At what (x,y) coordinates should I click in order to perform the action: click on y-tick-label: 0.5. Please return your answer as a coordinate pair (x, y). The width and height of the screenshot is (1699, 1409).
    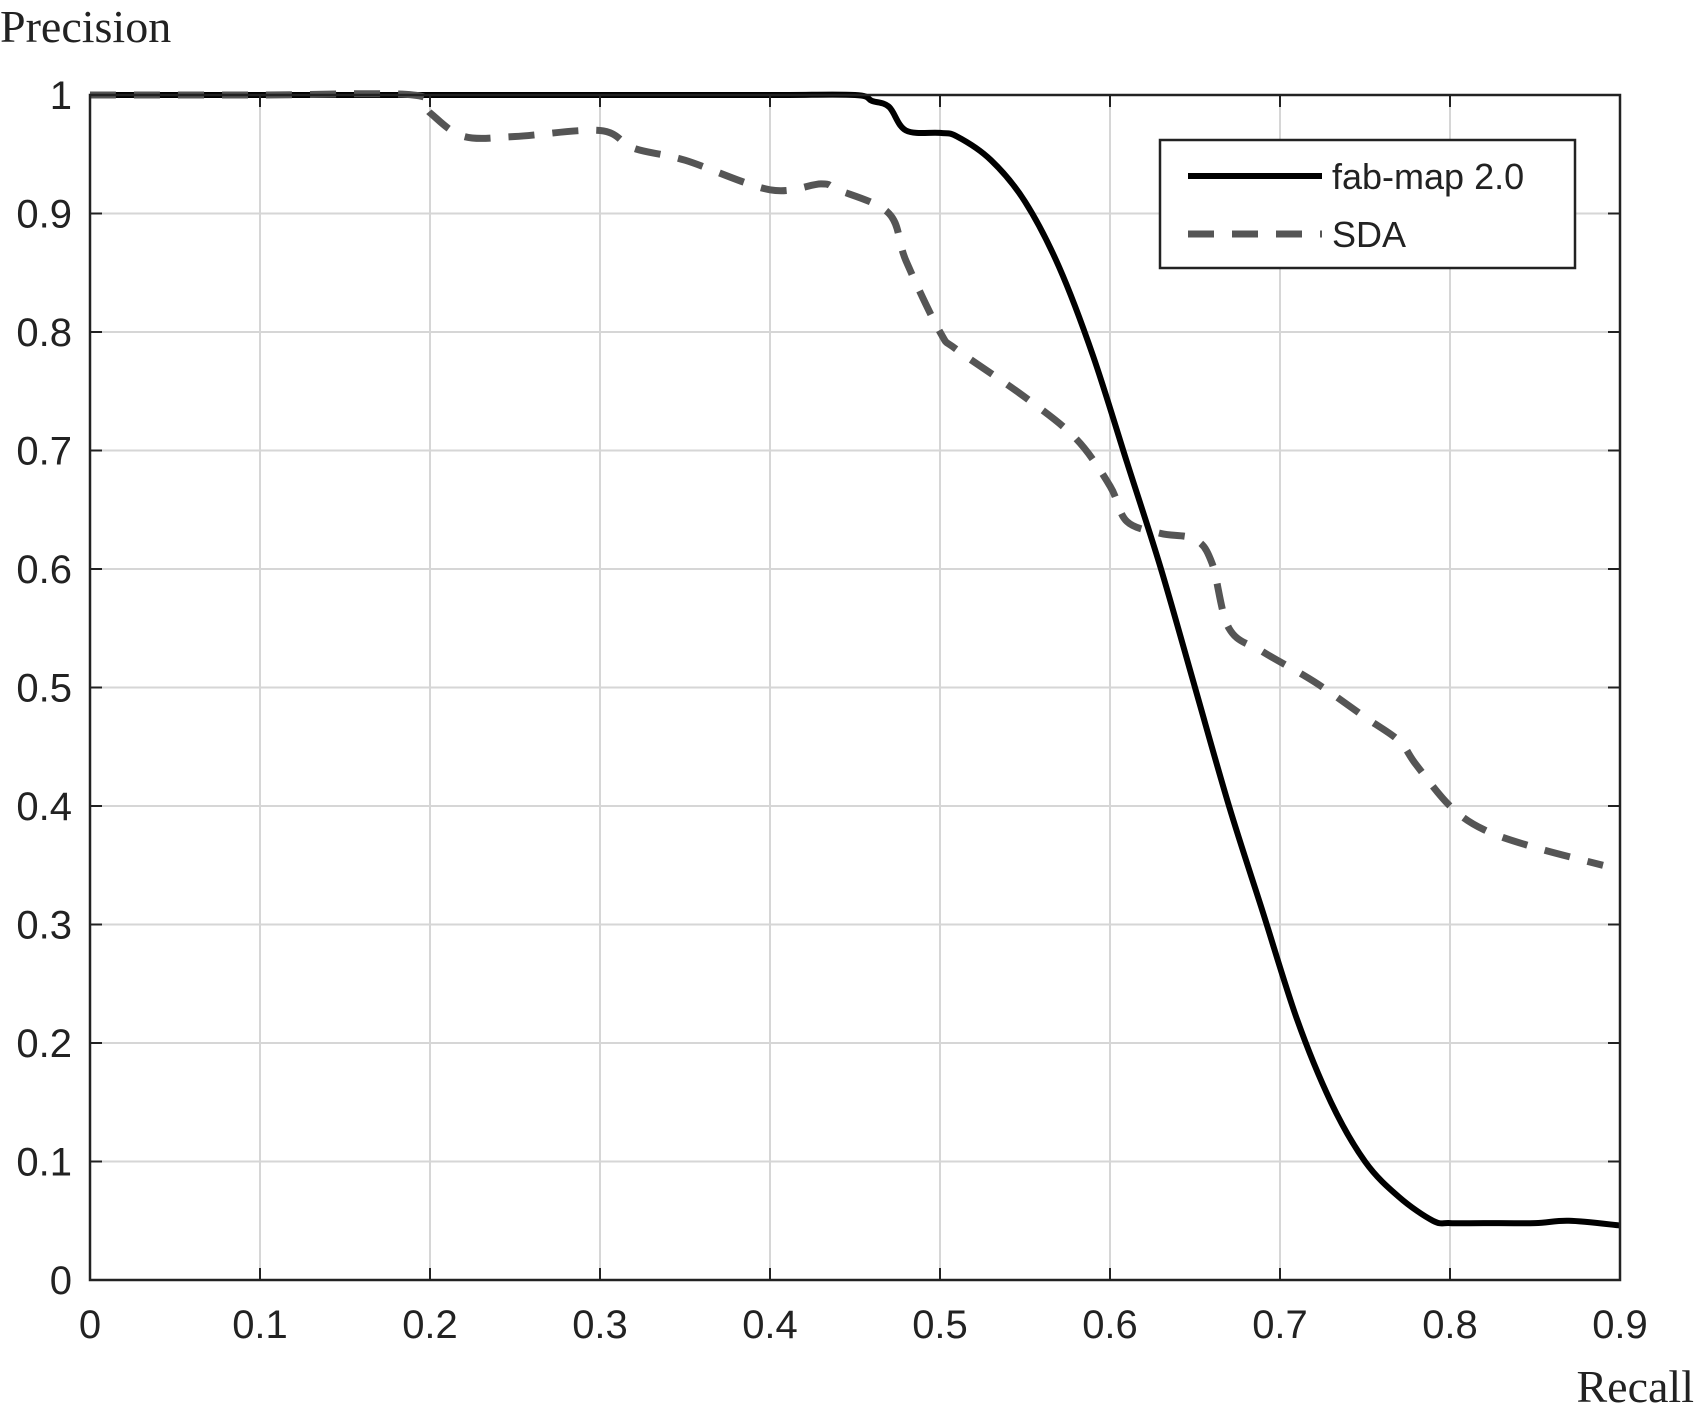
    Looking at the image, I should click on (44, 689).